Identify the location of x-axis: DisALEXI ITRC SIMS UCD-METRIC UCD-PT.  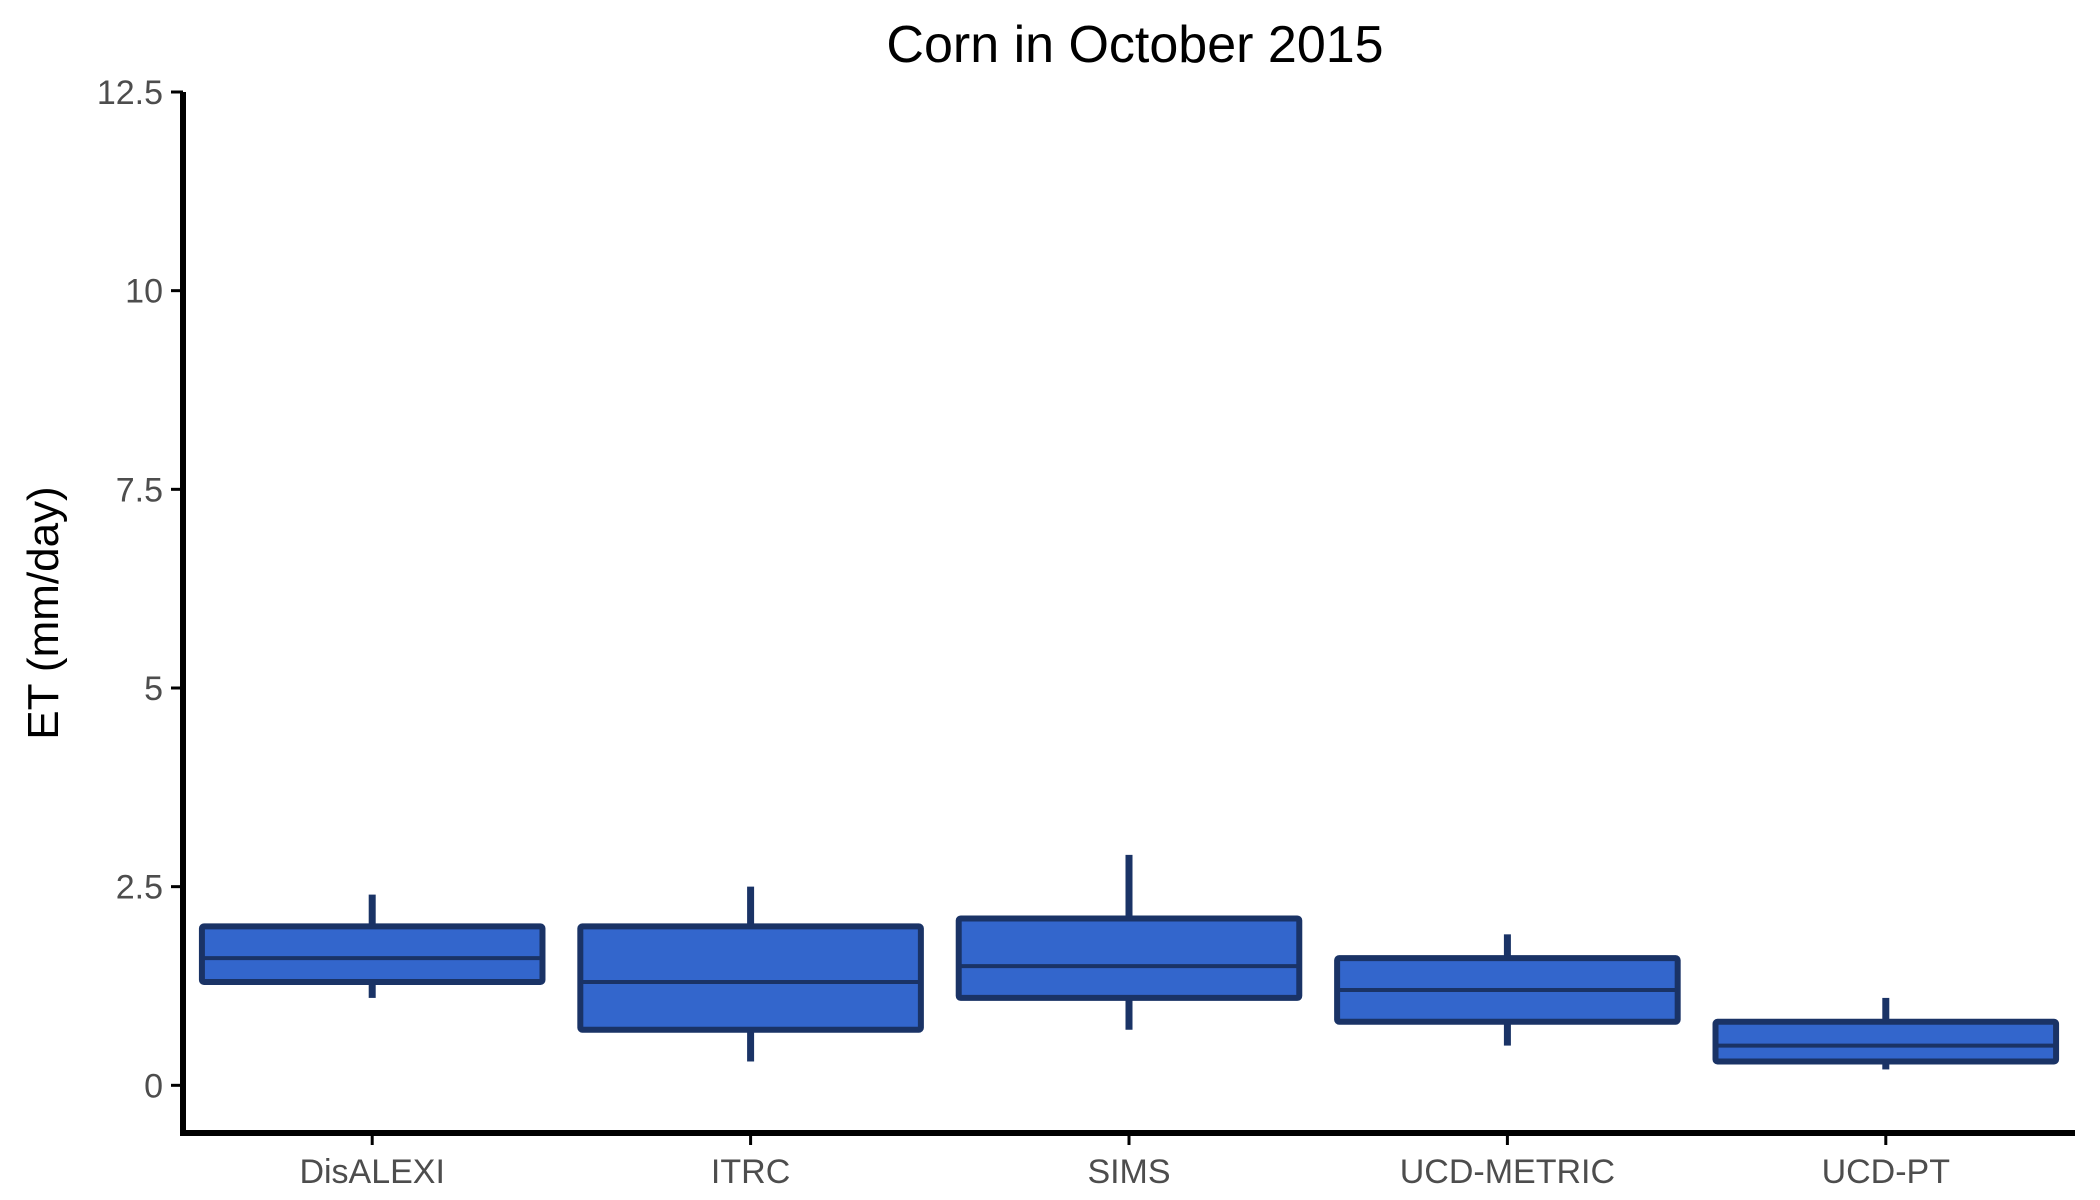
(1127, 1160).